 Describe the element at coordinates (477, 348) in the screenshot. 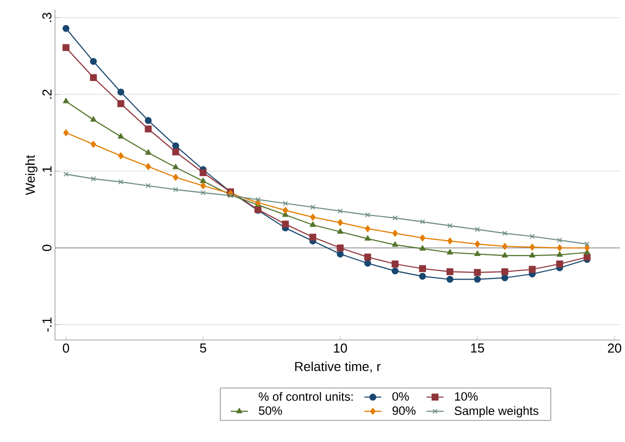

I see `x-tick-label: 15` at that location.